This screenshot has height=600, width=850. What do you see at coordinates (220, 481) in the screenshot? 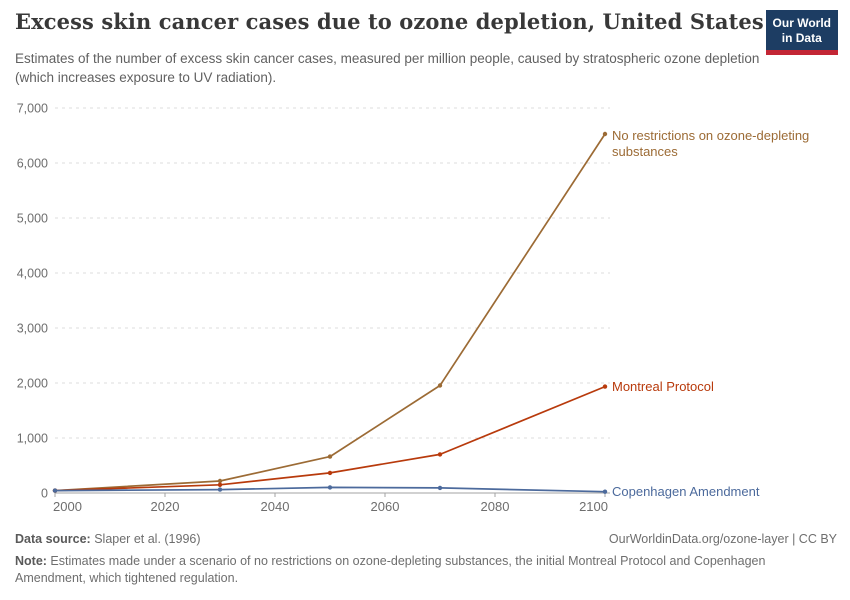
I see `data-point-no-restrictions-2030` at bounding box center [220, 481].